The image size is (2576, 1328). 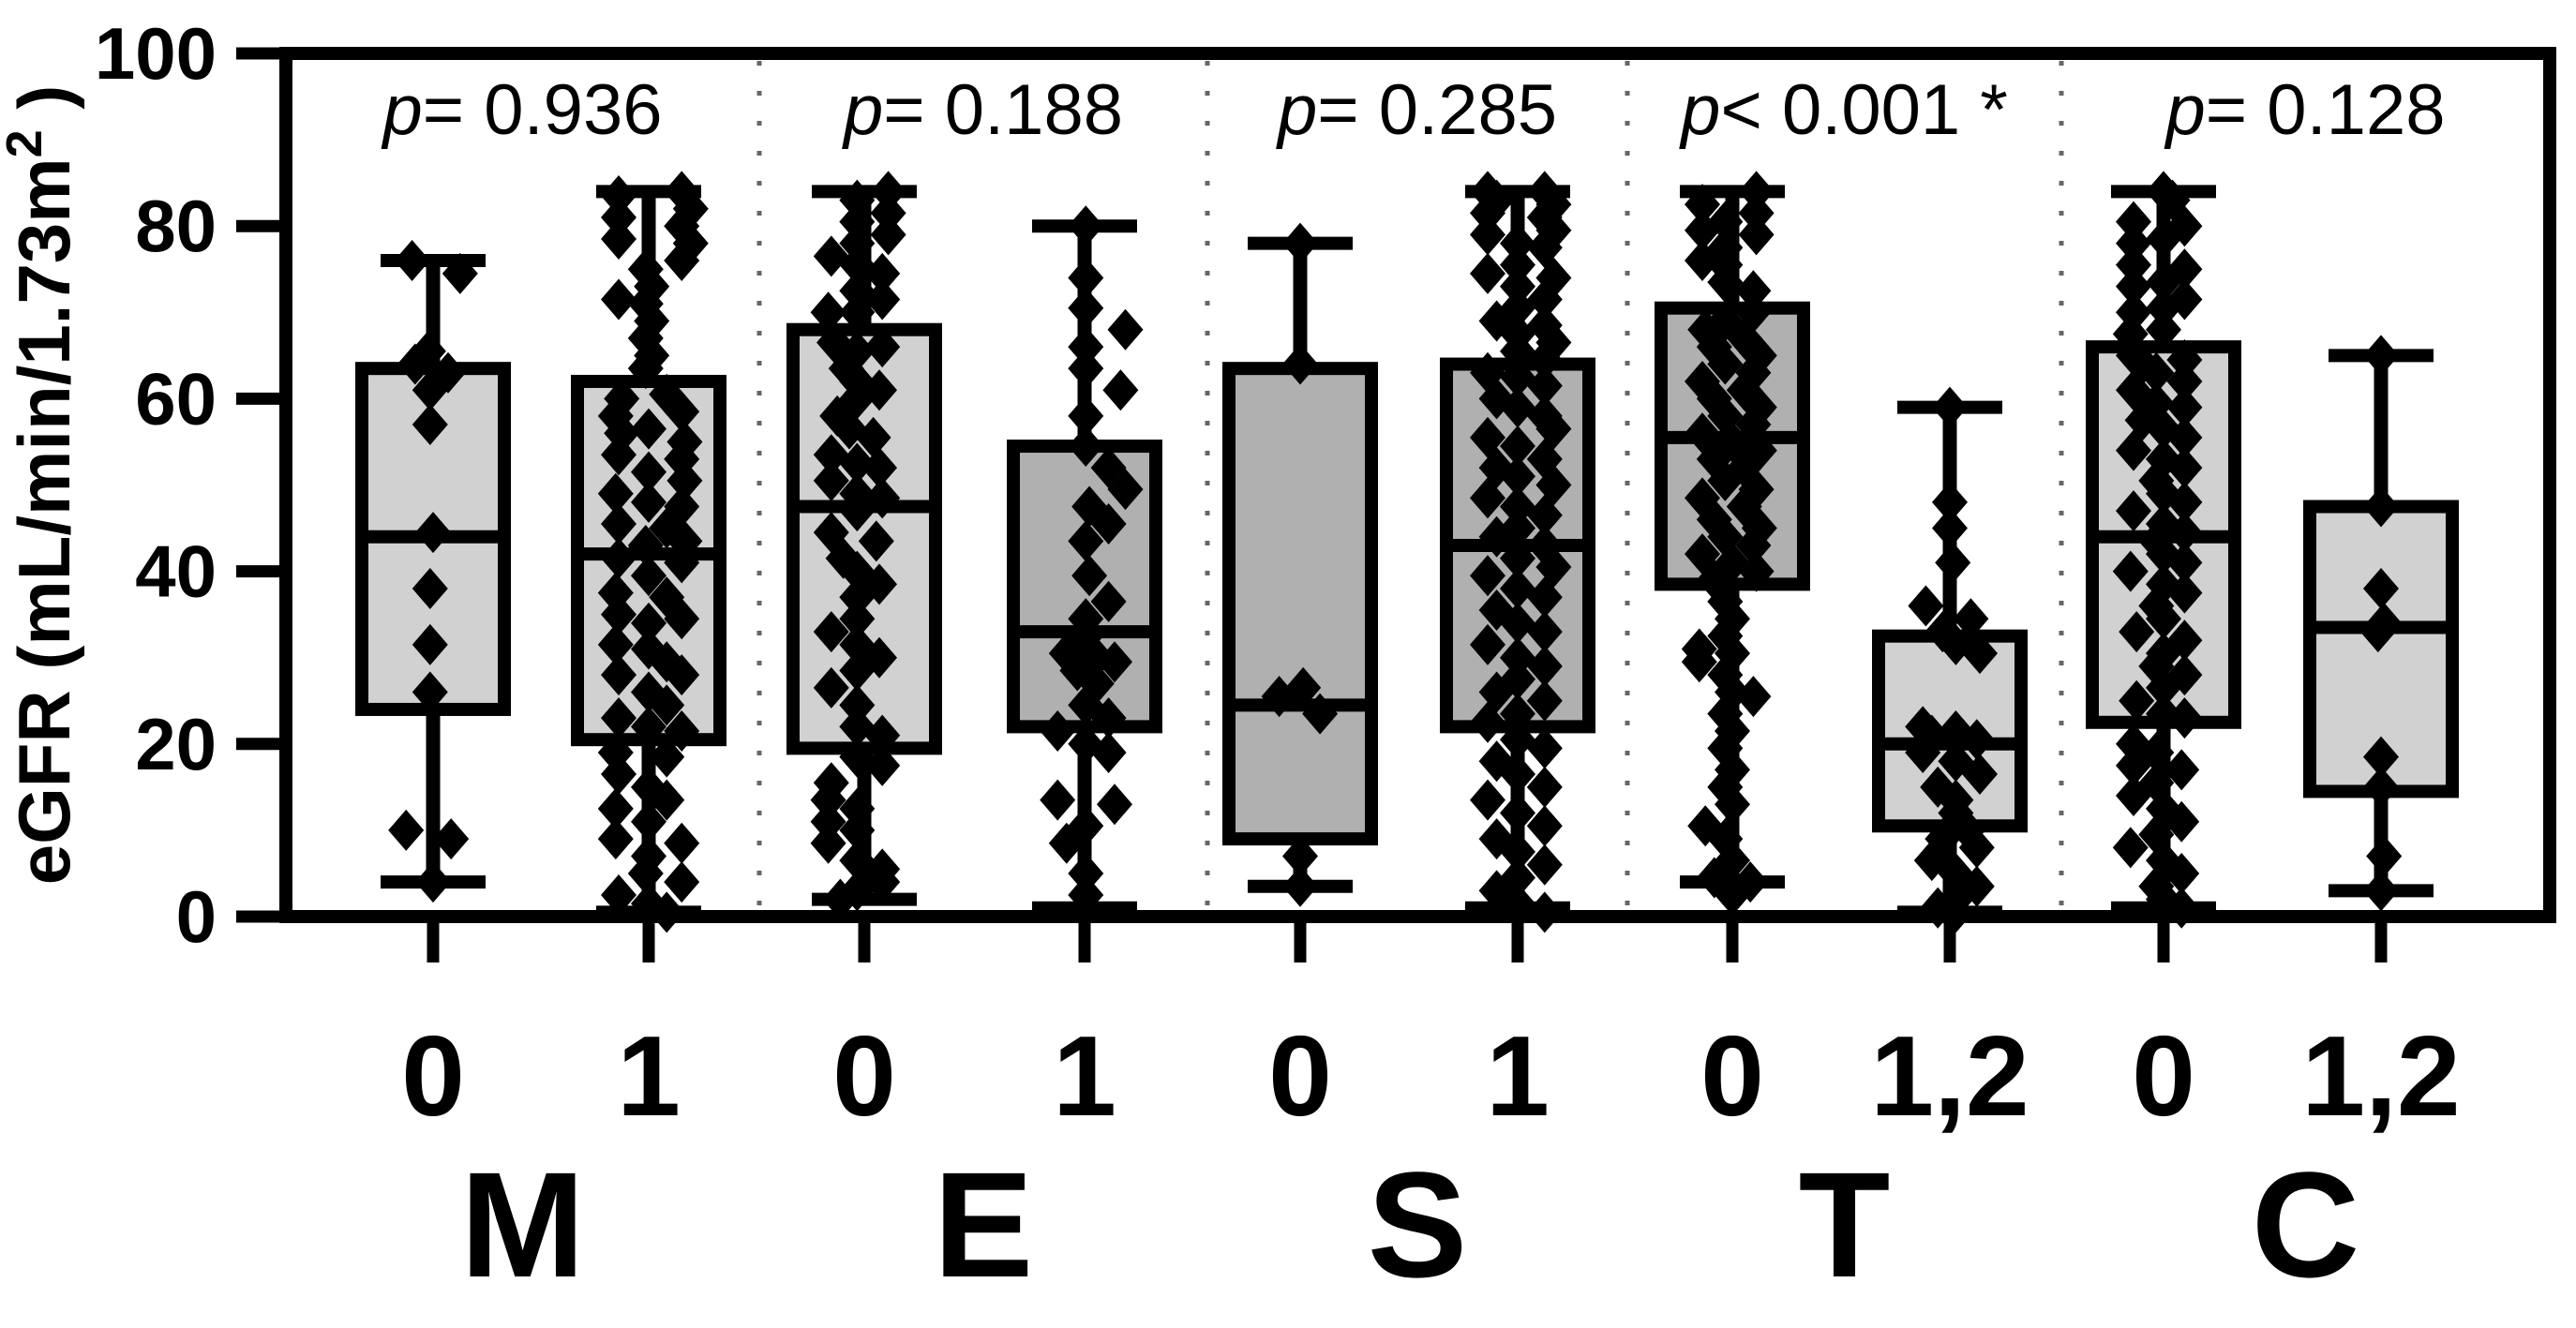 What do you see at coordinates (522, 1224) in the screenshot?
I see `group-label-M: M` at bounding box center [522, 1224].